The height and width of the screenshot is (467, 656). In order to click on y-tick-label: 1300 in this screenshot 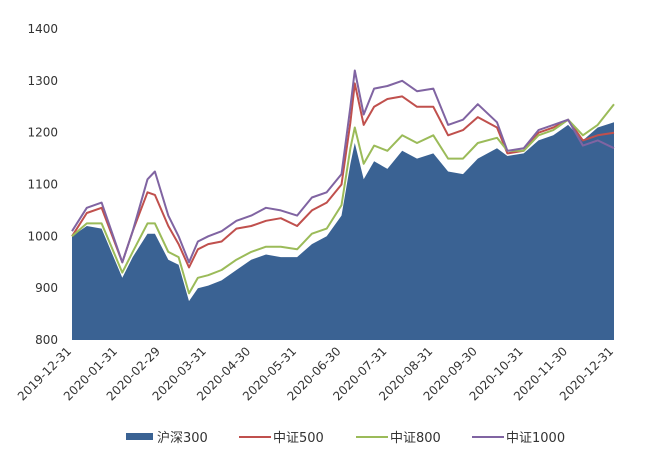, I will do `click(42, 81)`.